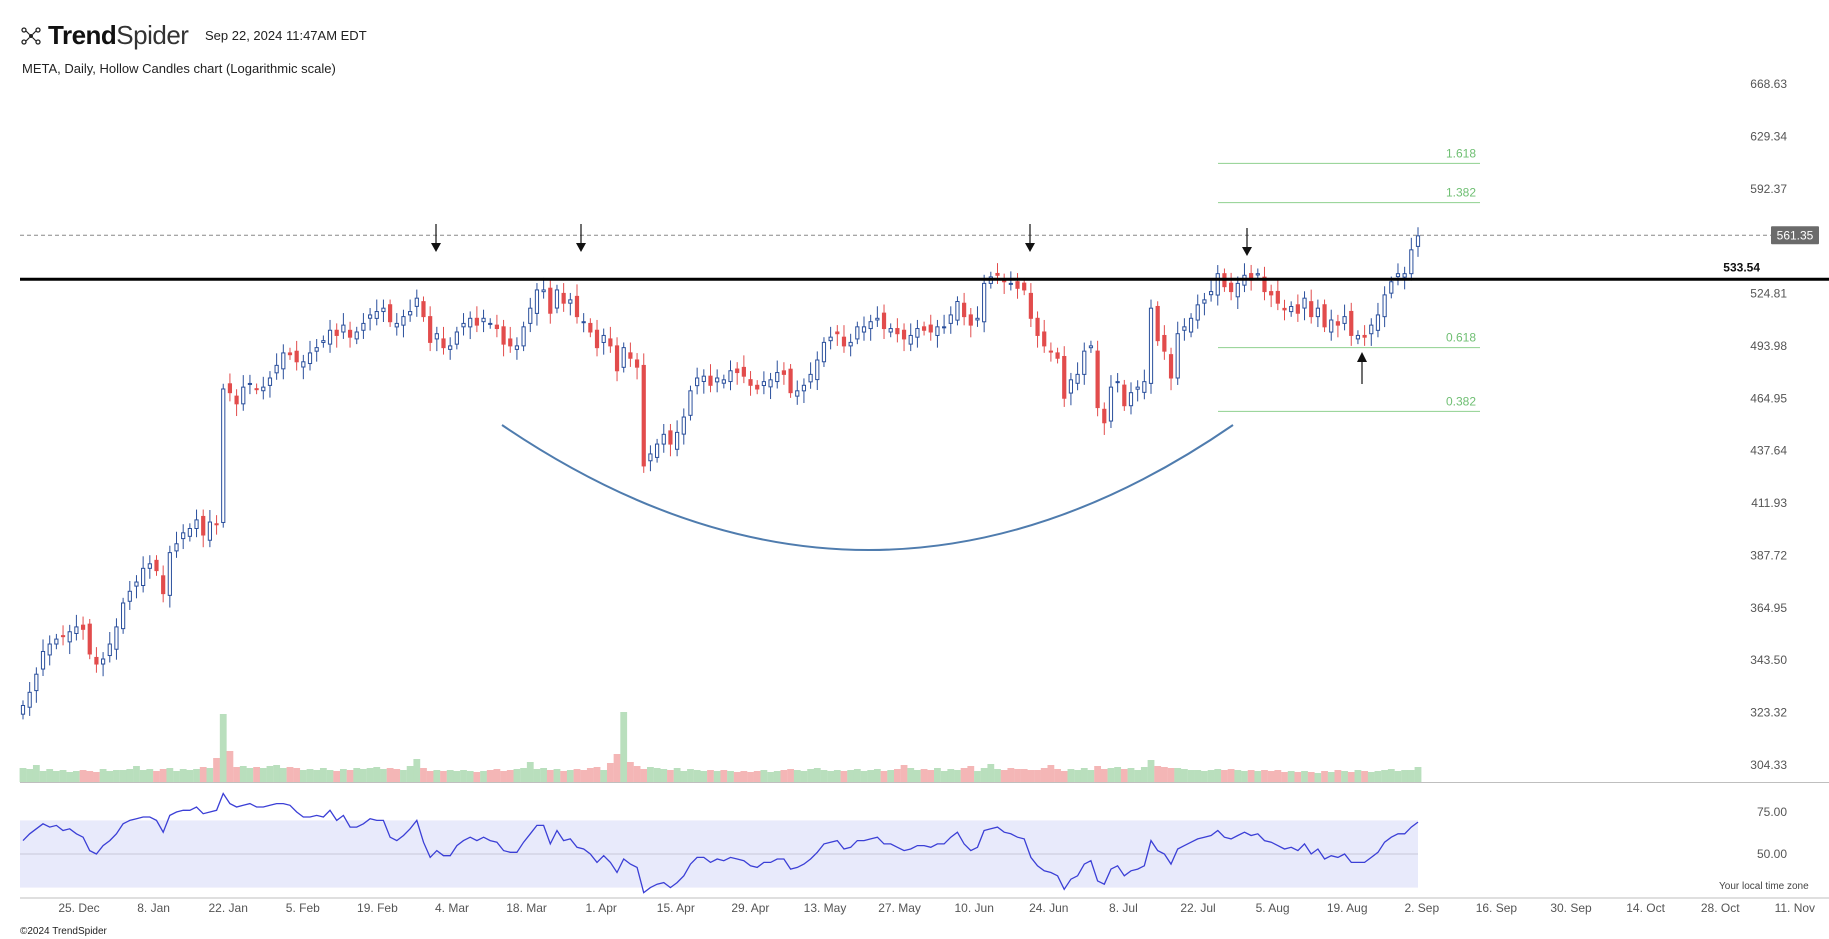 The width and height of the screenshot is (1829, 939). I want to click on y-tick-label: 323.32, so click(1768, 713).